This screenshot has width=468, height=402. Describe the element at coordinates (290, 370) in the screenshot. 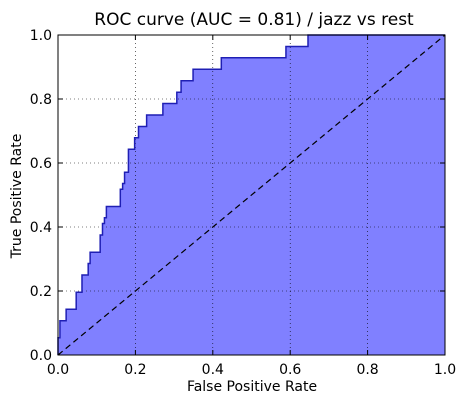

I see `x-tick-label: 0.6` at that location.